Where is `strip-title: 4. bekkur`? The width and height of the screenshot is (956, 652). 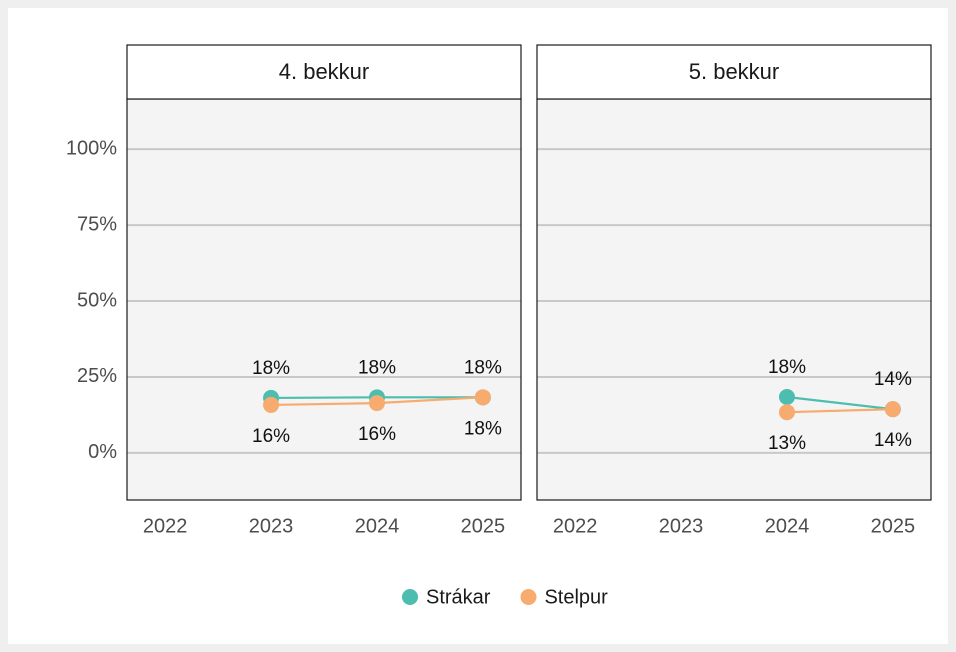 strip-title: 4. bekkur is located at coordinates (324, 71).